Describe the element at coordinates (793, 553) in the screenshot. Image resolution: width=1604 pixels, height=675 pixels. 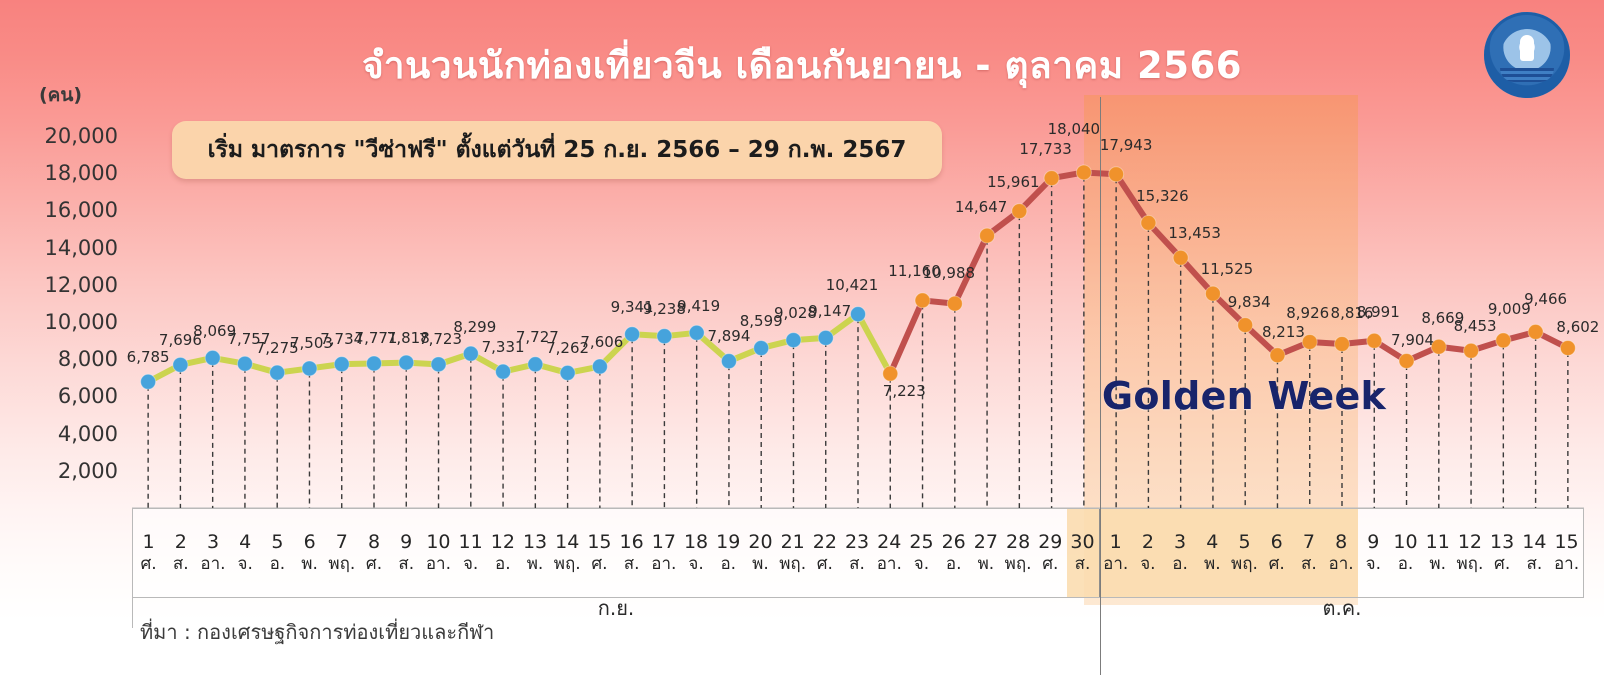
I see `x-axis-tick-กย-21: 21 พฤ.` at that location.